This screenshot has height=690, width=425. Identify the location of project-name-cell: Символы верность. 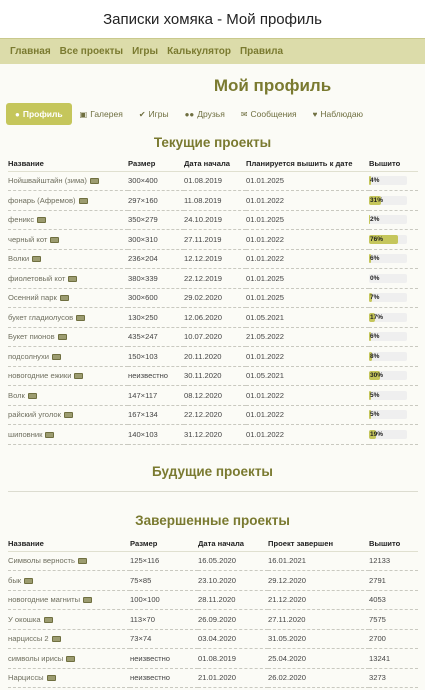
(69, 561).